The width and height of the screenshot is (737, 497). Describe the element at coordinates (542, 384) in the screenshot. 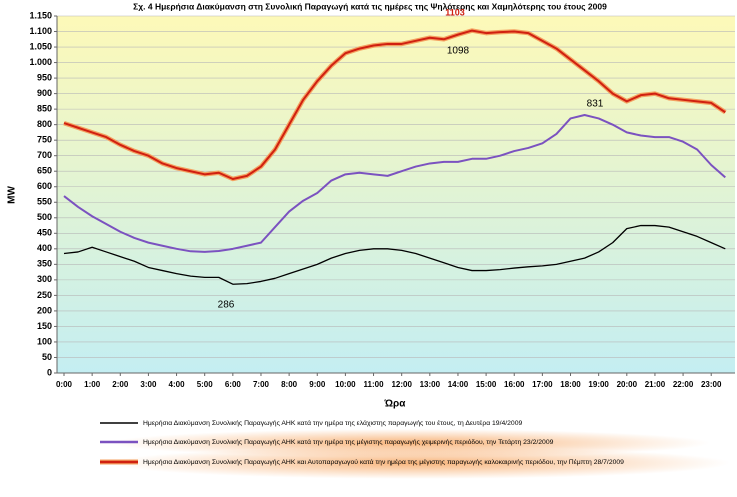

I see `x-tick-label: 17:00` at that location.